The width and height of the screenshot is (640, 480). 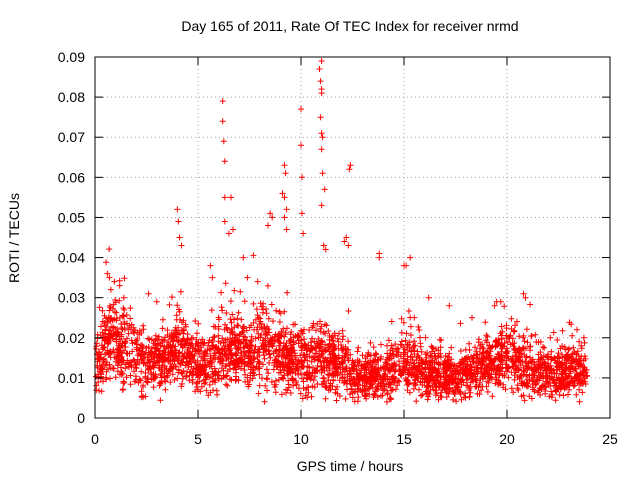 I want to click on y-tick-label: 0.04, so click(x=71, y=258).